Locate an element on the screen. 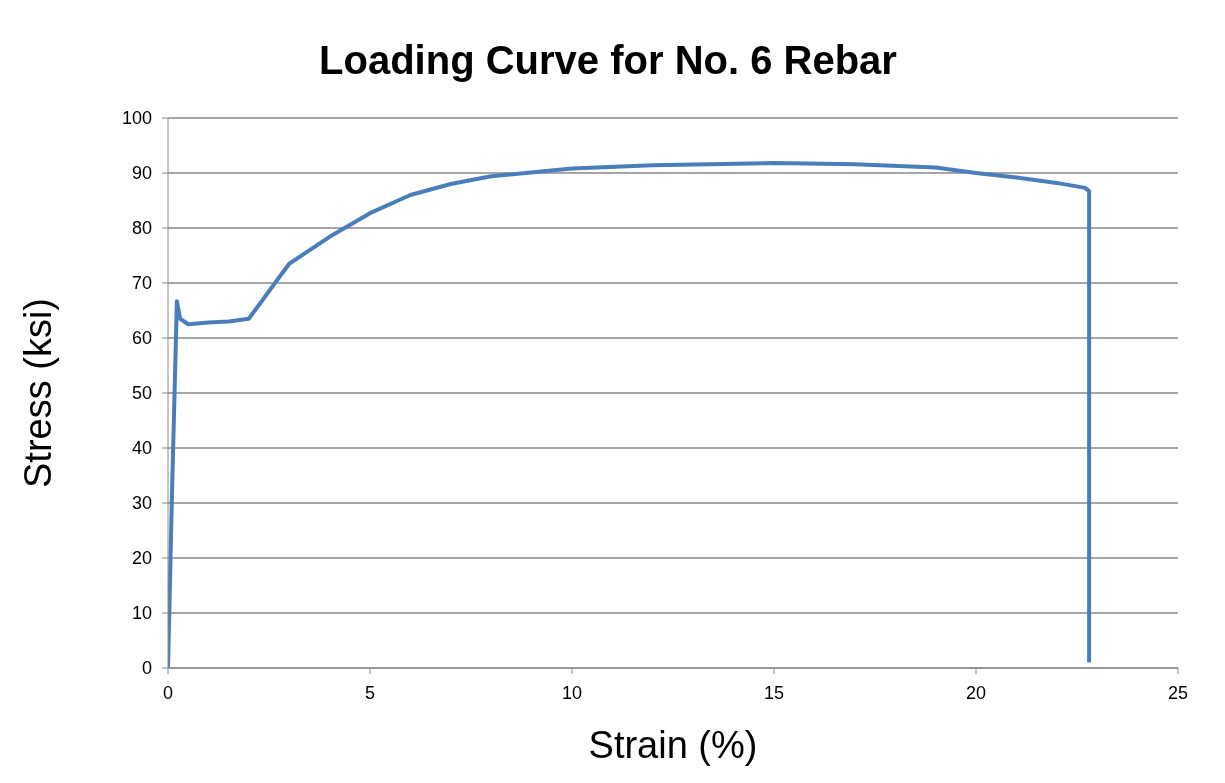  x-tick-label: 0 is located at coordinates (168, 692).